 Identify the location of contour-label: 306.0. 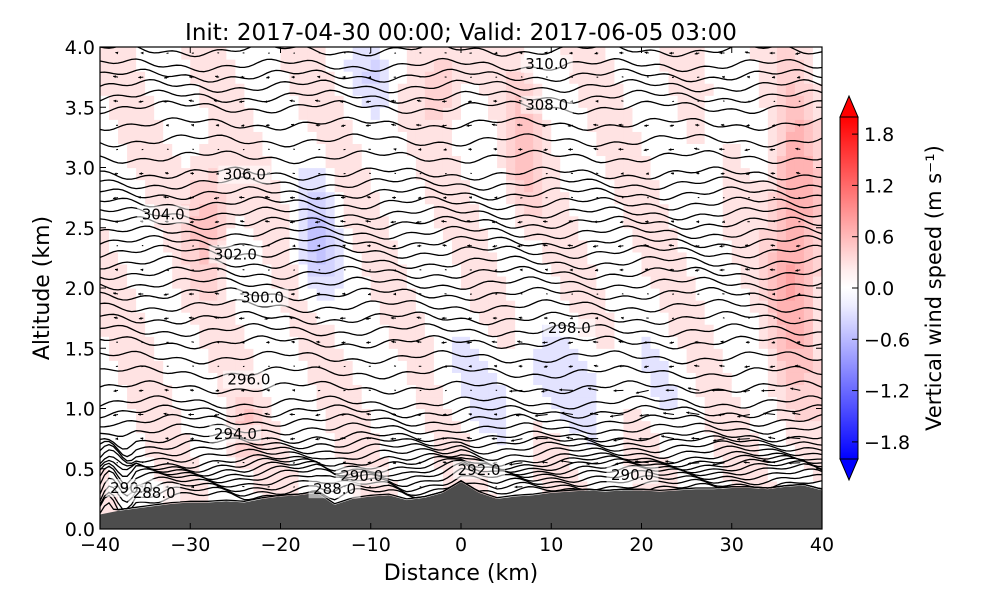
(244, 175).